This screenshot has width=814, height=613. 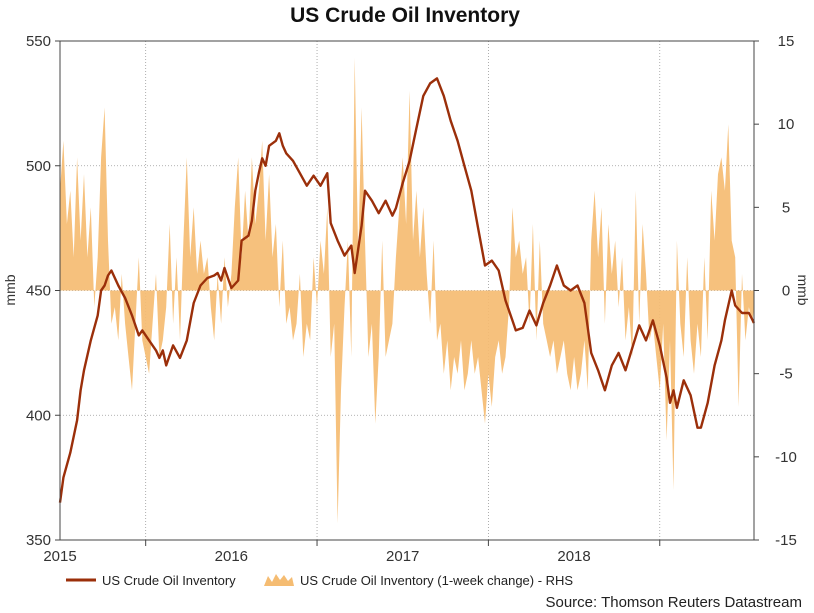 What do you see at coordinates (775, 291) in the screenshot?
I see `right-axis-ticks: -15 -10 -5 0 5 10 15` at bounding box center [775, 291].